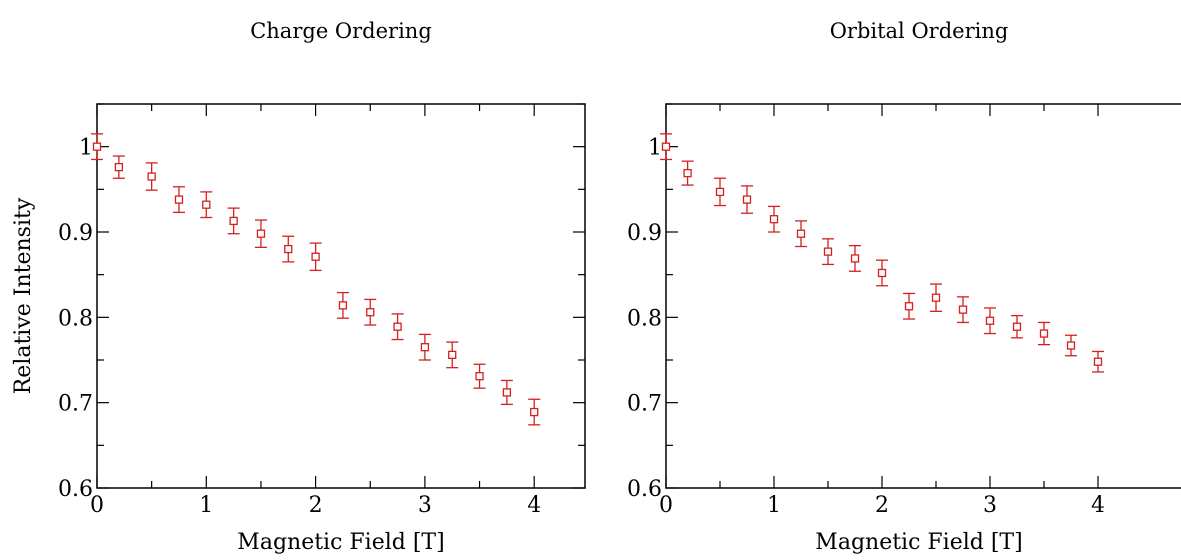 Image resolution: width=1181 pixels, height=560 pixels. Describe the element at coordinates (919, 31) in the screenshot. I see `chart-title: Orbital Ordering` at that location.